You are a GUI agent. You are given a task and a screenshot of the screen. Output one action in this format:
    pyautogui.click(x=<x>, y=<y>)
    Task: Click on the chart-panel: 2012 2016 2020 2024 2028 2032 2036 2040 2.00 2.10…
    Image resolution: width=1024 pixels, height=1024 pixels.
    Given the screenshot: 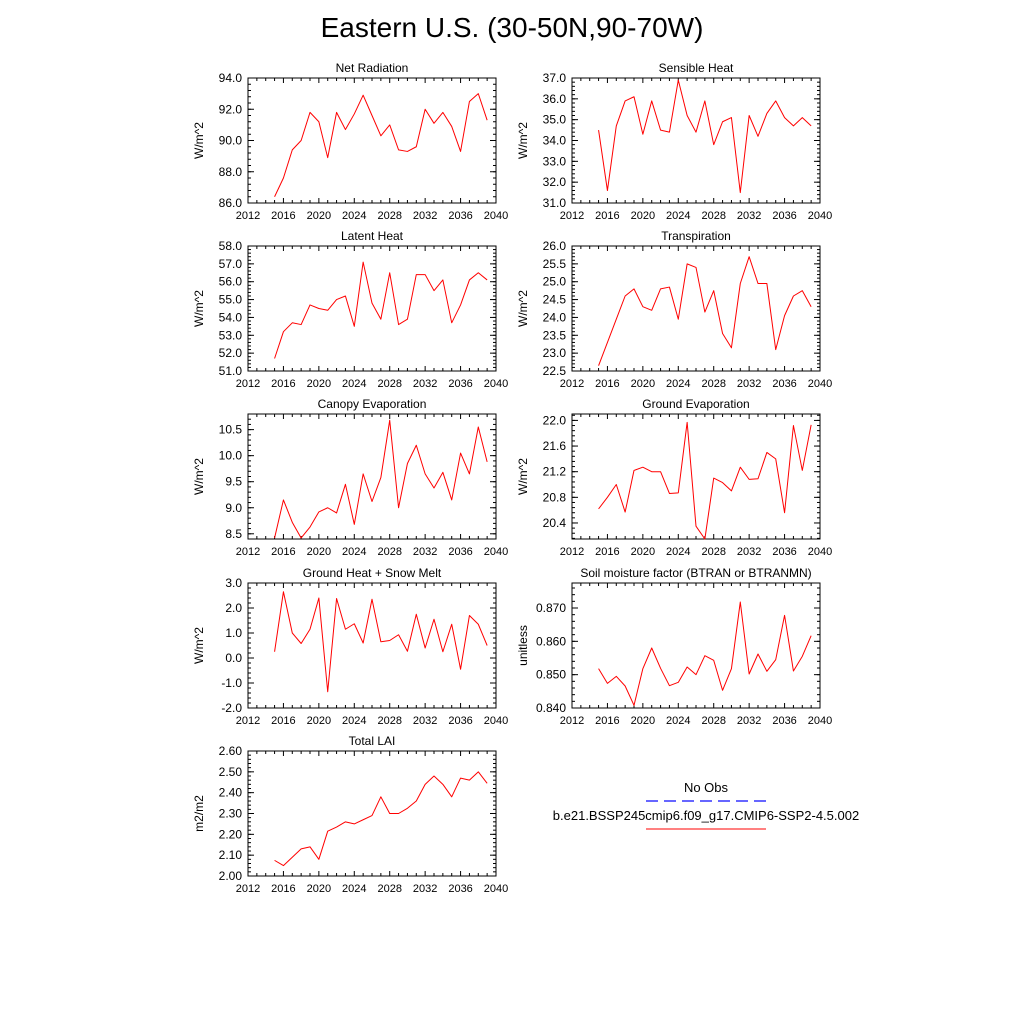 What is the action you would take?
    pyautogui.click(x=350, y=814)
    